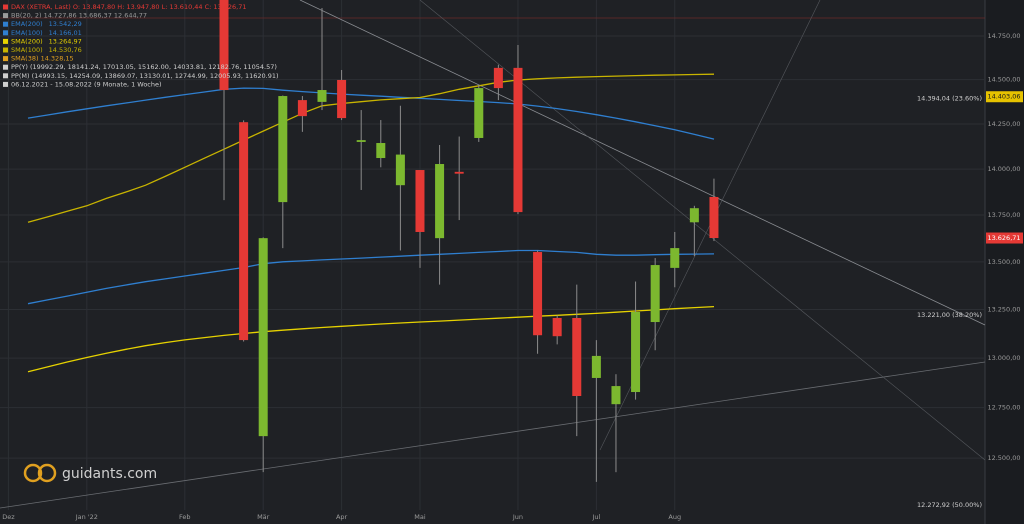  What do you see at coordinates (65, 24) in the screenshot?
I see `legend-value: 13.542,29` at bounding box center [65, 24].